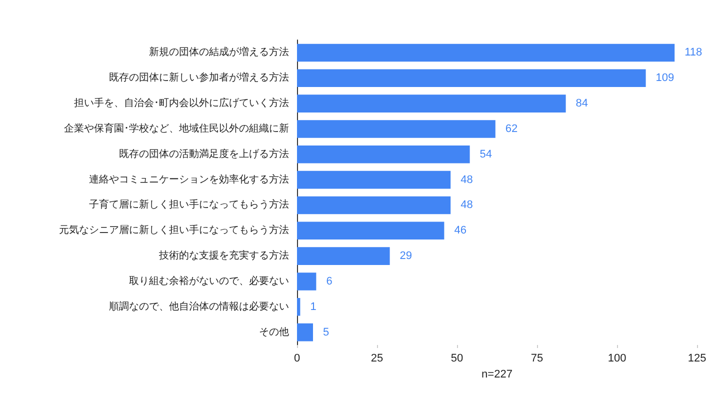 This screenshot has width=726, height=398. I want to click on data-label: 109, so click(665, 78).